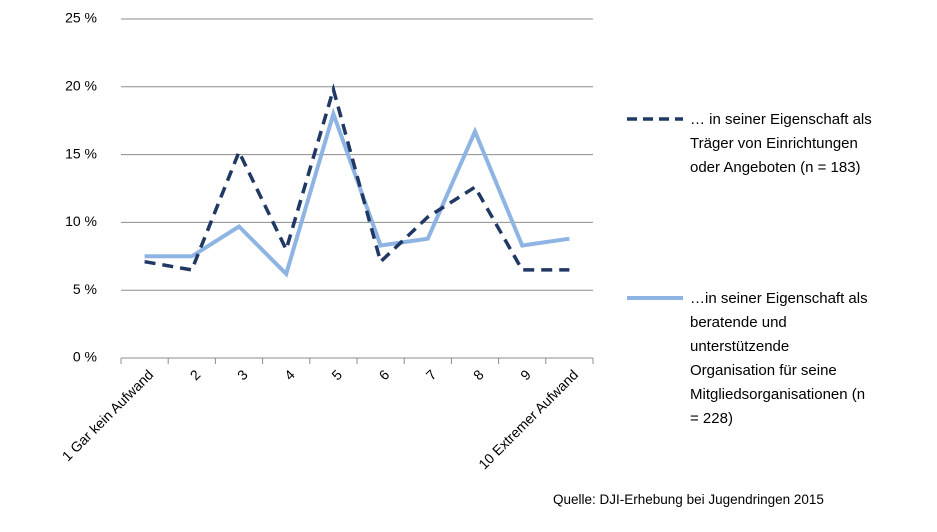 The width and height of the screenshot is (937, 532). What do you see at coordinates (85, 357) in the screenshot?
I see `y-tick-label: 0 %` at bounding box center [85, 357].